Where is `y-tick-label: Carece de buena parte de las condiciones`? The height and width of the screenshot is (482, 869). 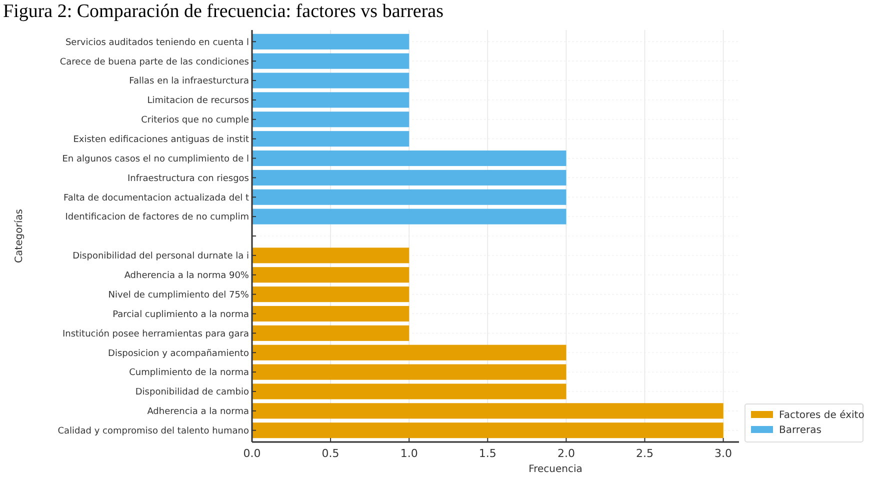 y-tick-label: Carece de buena parte de las condiciones is located at coordinates (155, 62).